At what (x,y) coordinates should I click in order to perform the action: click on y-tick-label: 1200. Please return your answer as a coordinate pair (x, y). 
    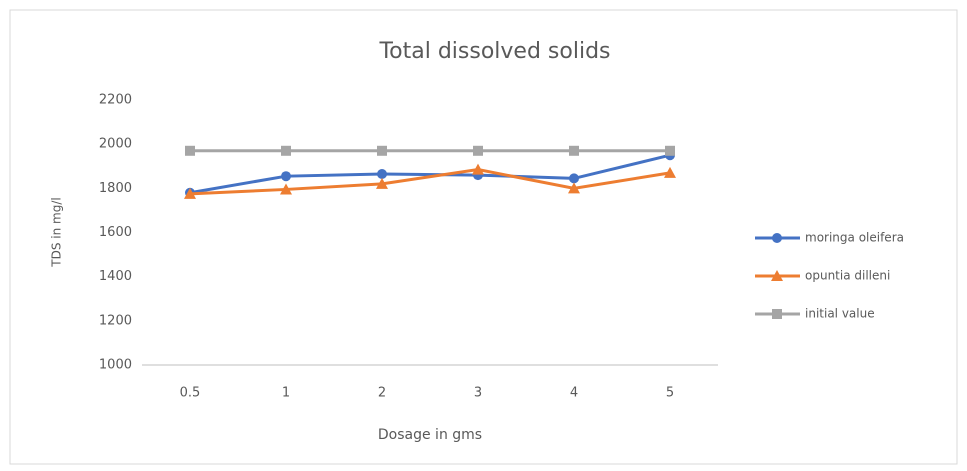
    Looking at the image, I should click on (115, 320).